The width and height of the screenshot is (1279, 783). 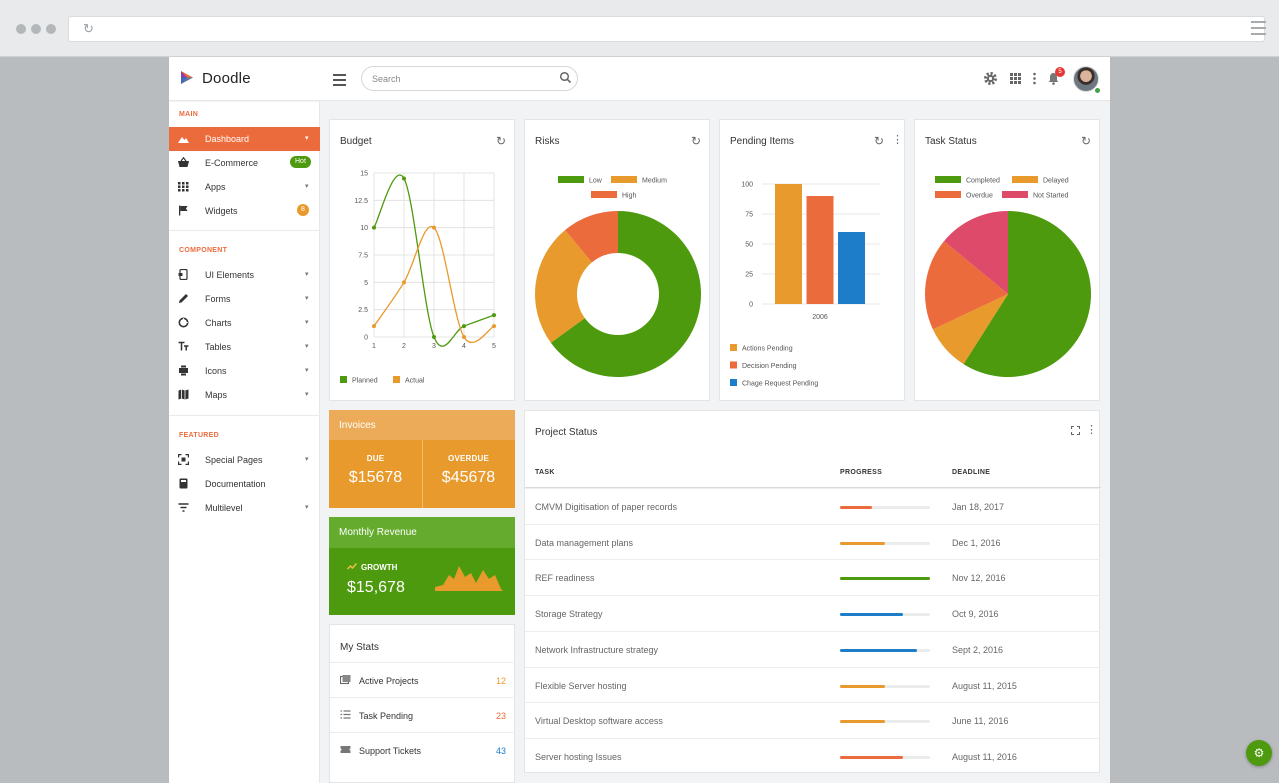 What do you see at coordinates (1258, 30) in the screenshot?
I see `browser-menu-icon` at bounding box center [1258, 30].